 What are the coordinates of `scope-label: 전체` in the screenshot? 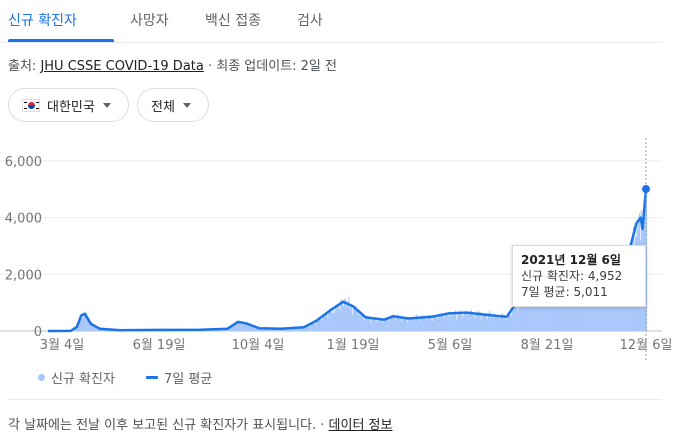 It's located at (163, 107).